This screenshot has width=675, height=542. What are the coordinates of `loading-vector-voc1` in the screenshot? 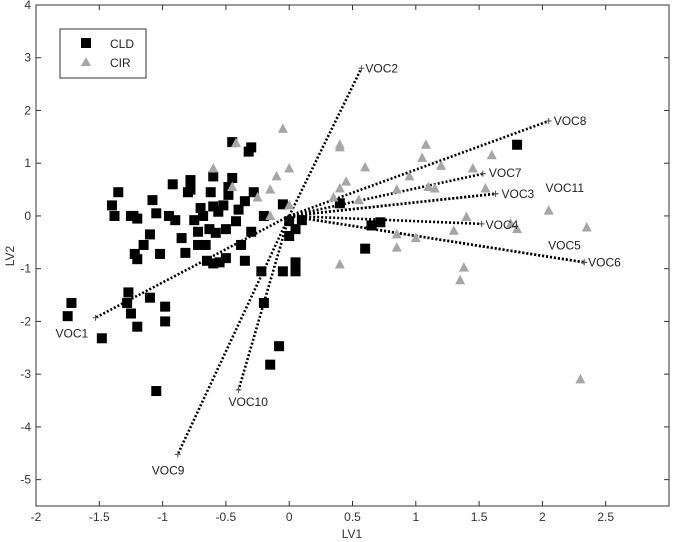 It's located at (192, 266).